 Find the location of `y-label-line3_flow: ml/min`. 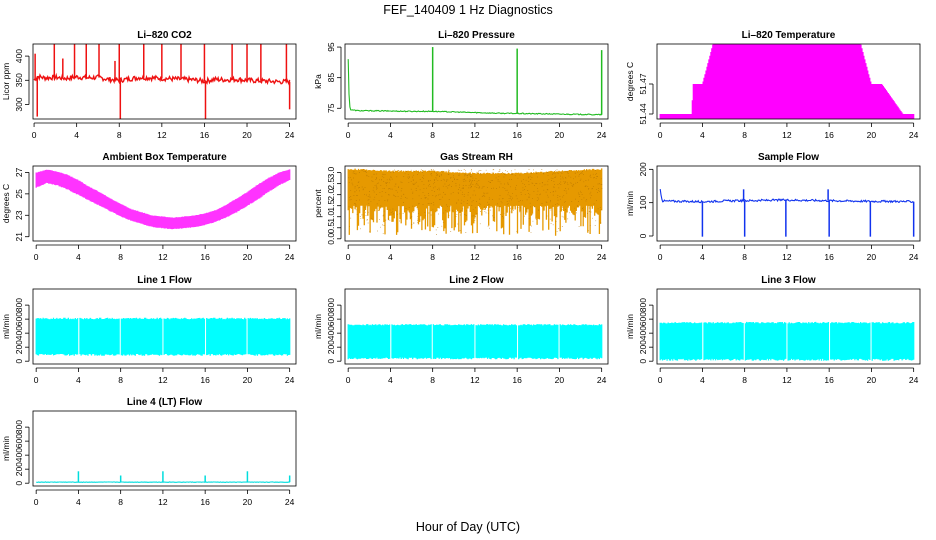

y-label-line3_flow: ml/min is located at coordinates (630, 326).